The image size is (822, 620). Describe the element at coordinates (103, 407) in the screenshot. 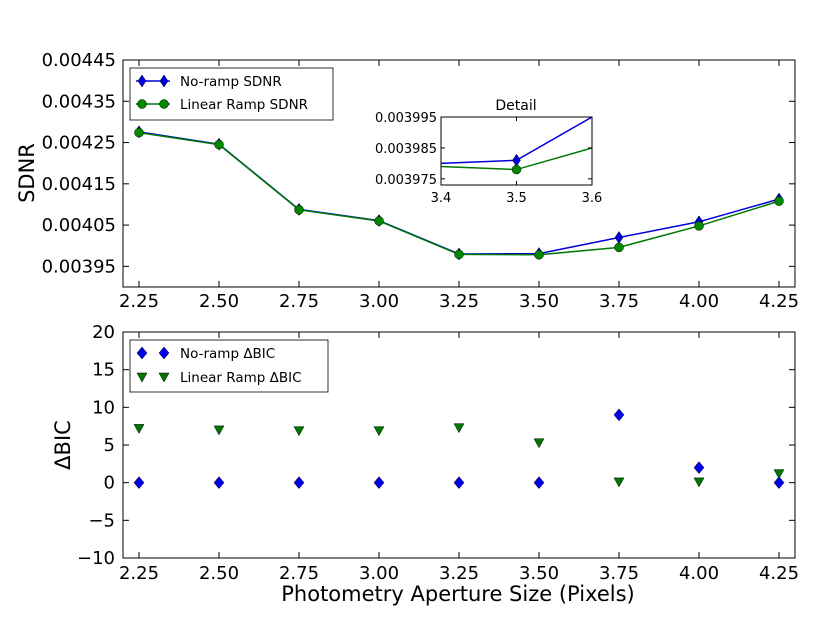

I see `y-tick-label: 10` at that location.